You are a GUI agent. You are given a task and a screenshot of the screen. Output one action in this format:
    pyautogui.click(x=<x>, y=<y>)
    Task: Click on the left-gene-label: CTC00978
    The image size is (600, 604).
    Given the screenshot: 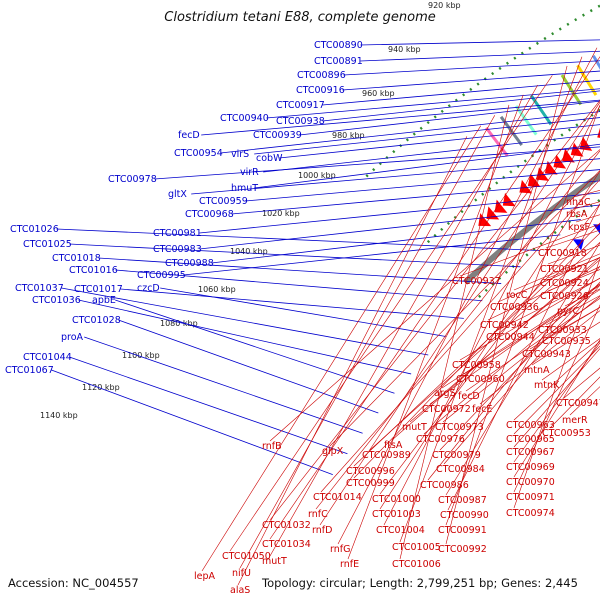 What is the action you would take?
    pyautogui.click(x=132, y=179)
    